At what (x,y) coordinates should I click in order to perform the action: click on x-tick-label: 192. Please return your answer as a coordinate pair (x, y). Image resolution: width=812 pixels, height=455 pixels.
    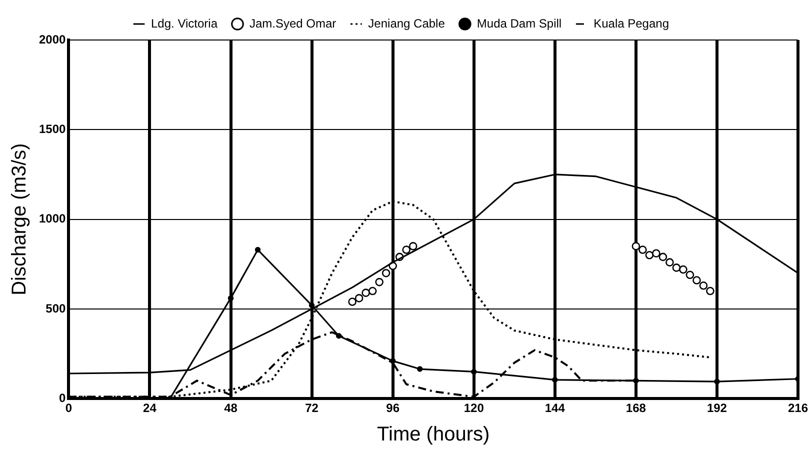
    Looking at the image, I should click on (717, 408).